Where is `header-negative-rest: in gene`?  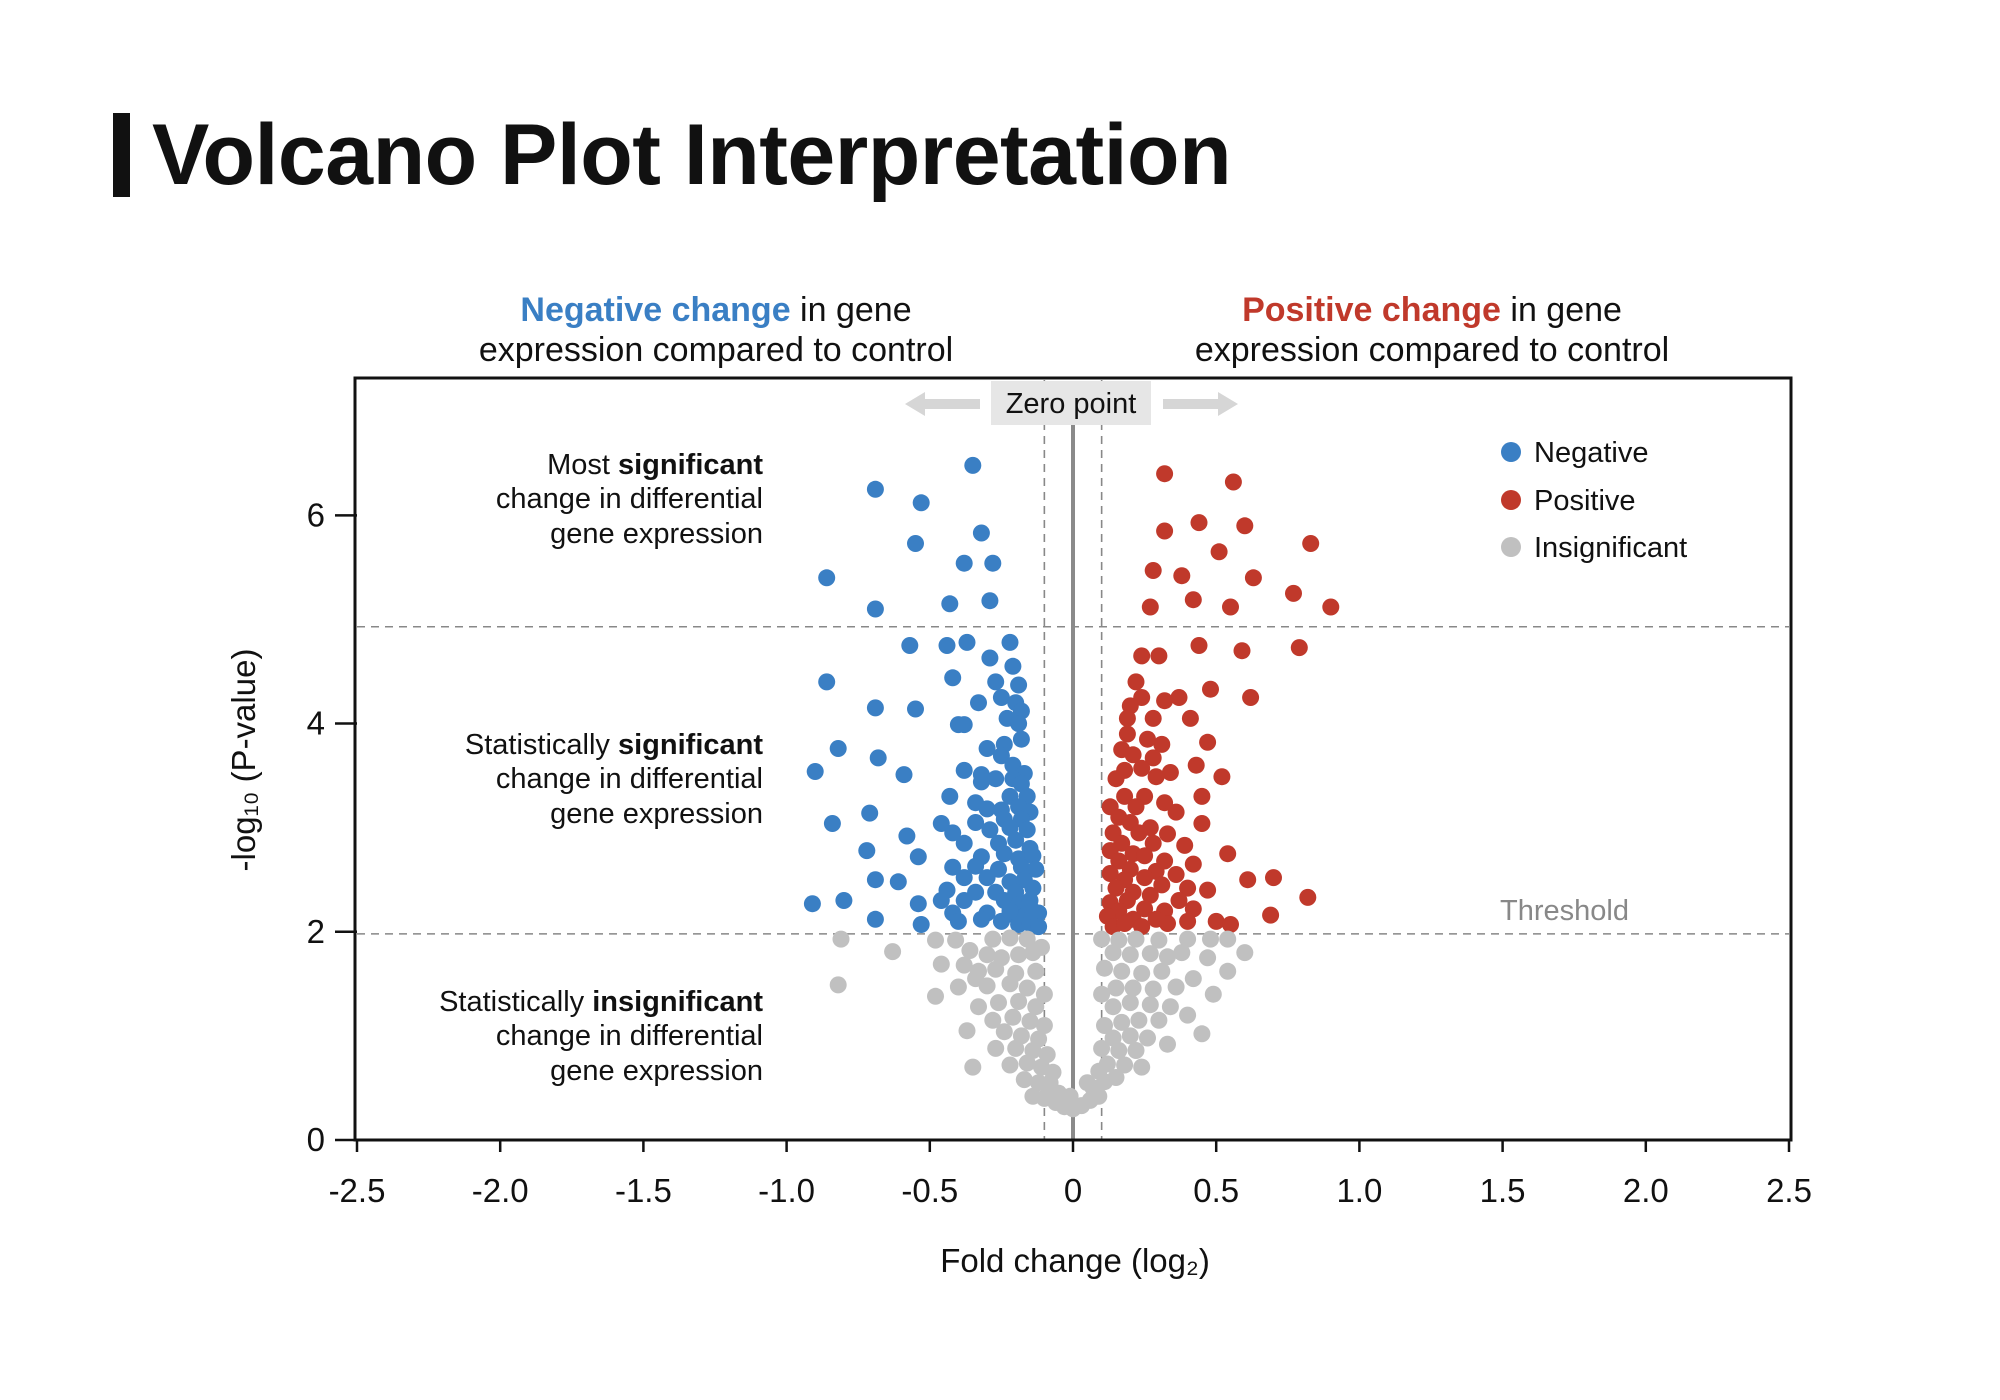
header-negative-rest: in gene is located at coordinates (851, 310).